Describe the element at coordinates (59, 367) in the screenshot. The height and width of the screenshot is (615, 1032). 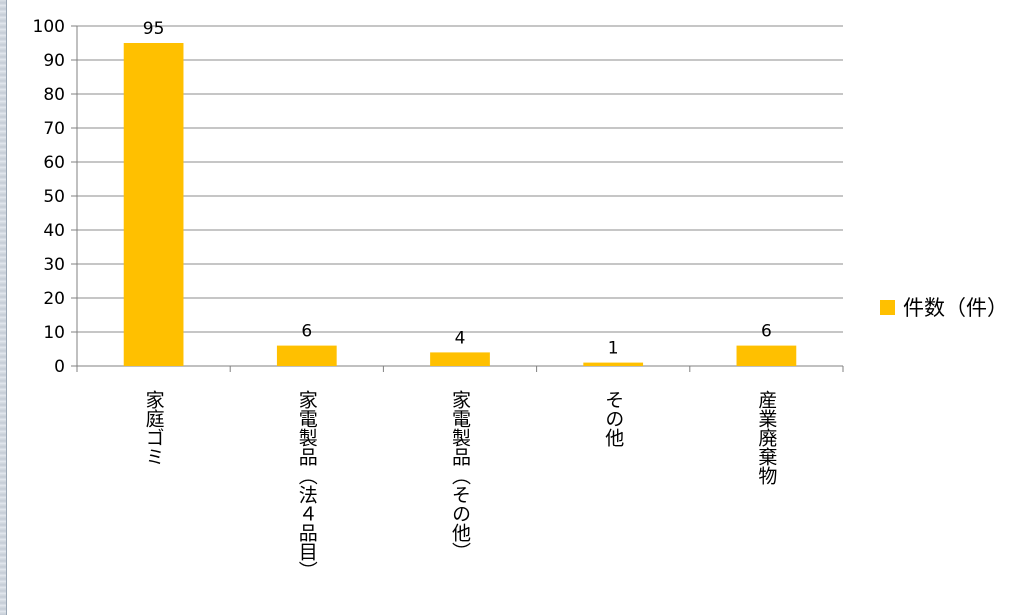
I see `y-tick-label: 0` at that location.